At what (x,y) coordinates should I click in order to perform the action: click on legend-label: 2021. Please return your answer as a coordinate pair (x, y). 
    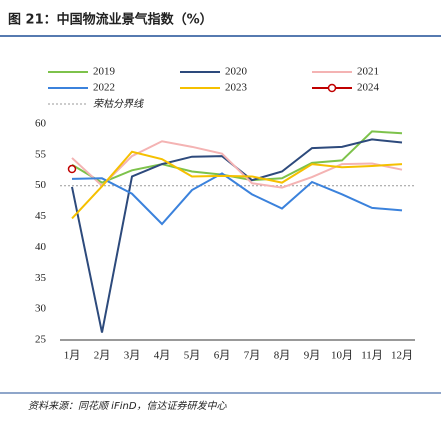
    Looking at the image, I should click on (368, 72).